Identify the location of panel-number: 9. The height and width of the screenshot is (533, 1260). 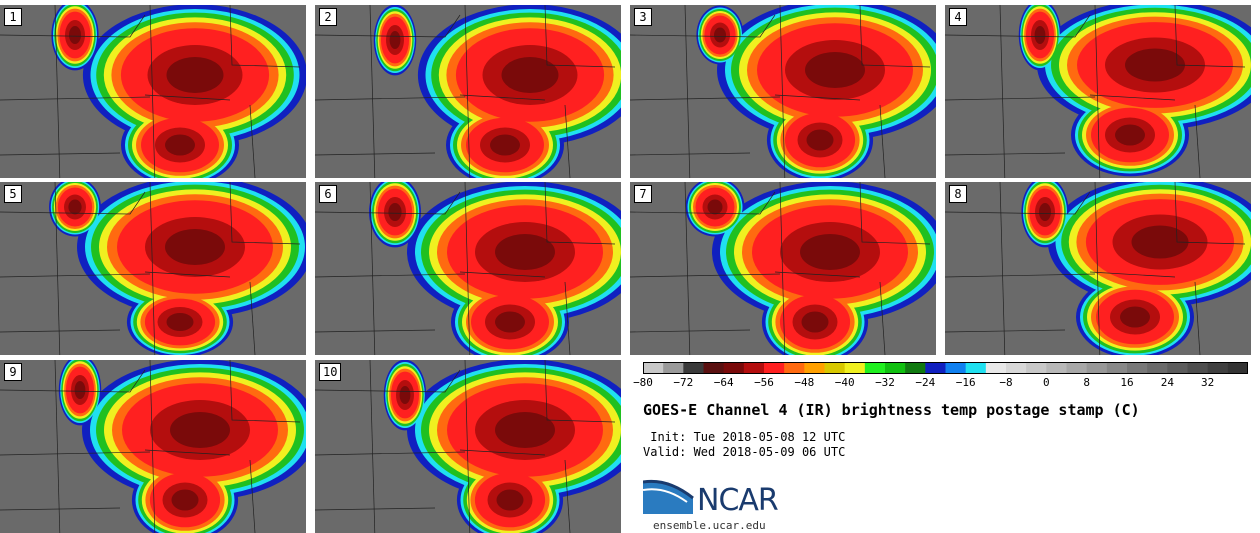
(13, 372).